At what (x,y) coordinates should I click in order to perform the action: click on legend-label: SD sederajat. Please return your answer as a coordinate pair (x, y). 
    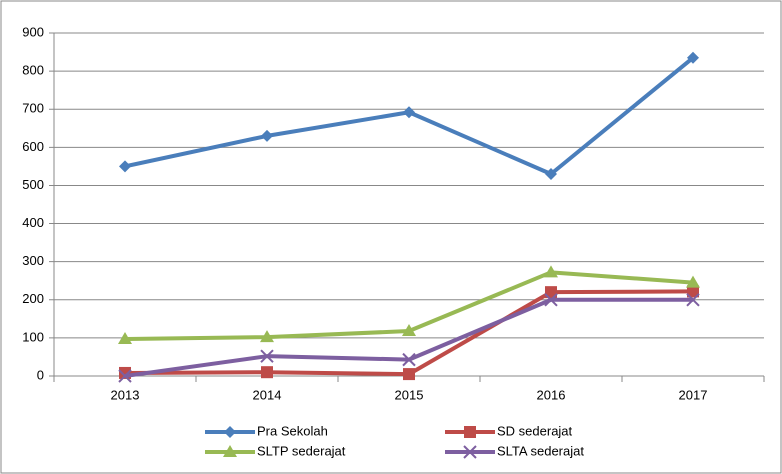
    Looking at the image, I should click on (535, 430).